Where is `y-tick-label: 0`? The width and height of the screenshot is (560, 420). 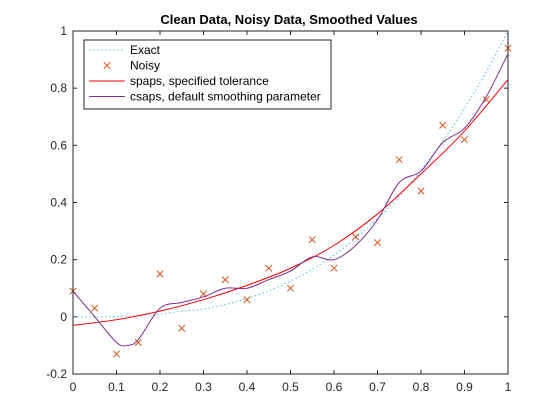 y-tick-label: 0 is located at coordinates (63, 317).